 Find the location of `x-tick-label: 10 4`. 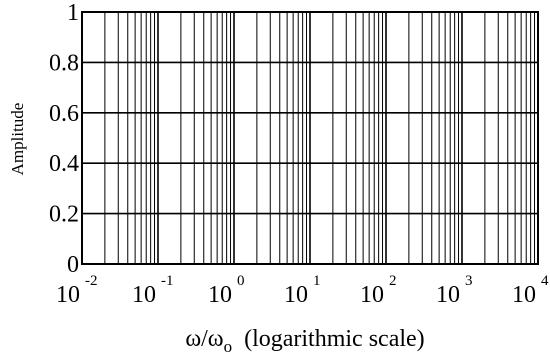

x-tick-label: 10 4 is located at coordinates (530, 290).